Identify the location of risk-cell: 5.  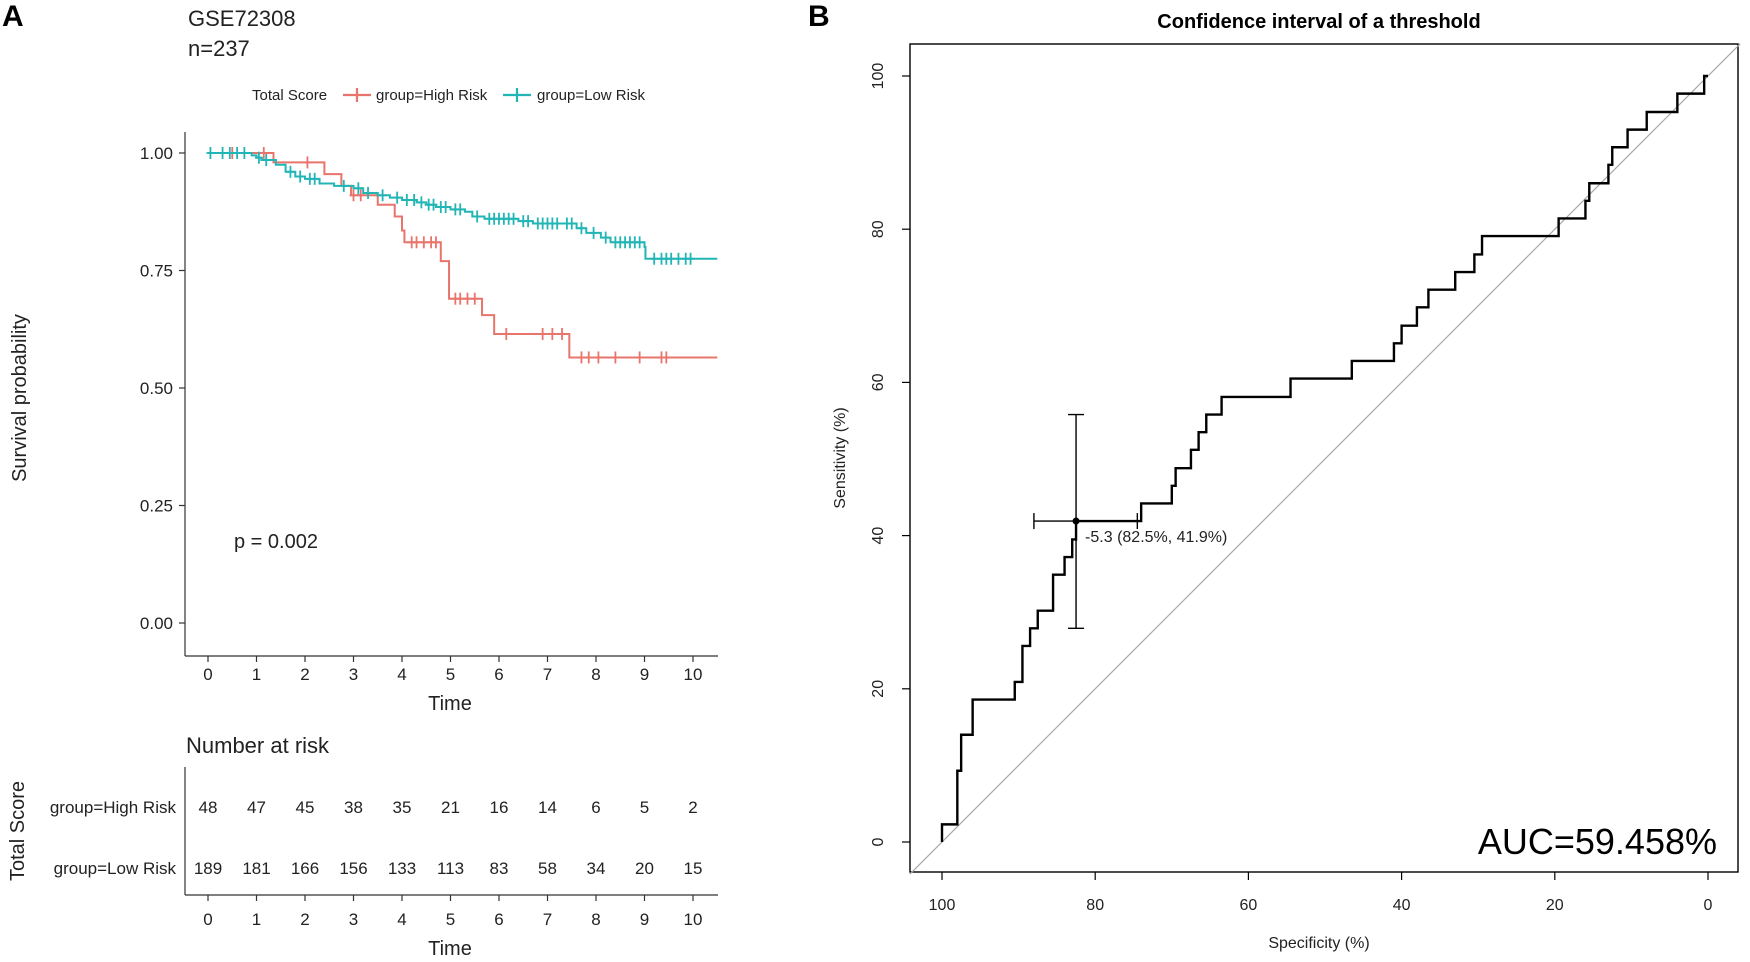
(644, 807).